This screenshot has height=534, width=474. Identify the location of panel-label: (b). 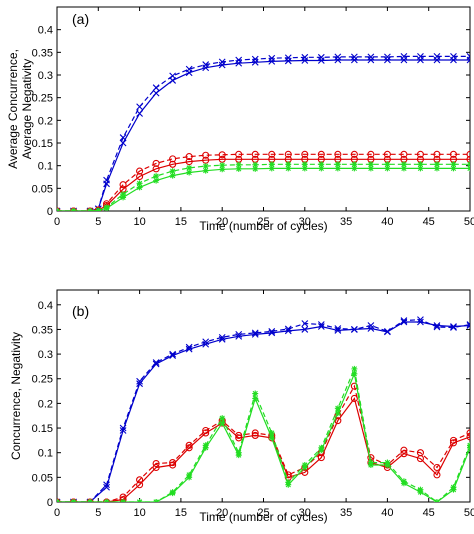
(80, 311).